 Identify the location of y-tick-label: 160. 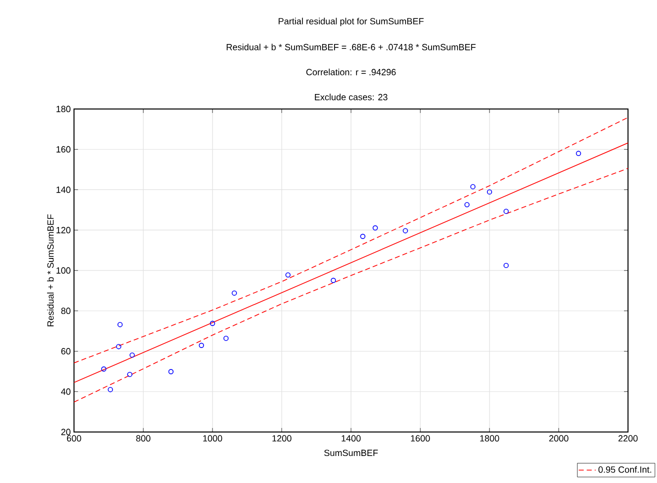
(63, 149).